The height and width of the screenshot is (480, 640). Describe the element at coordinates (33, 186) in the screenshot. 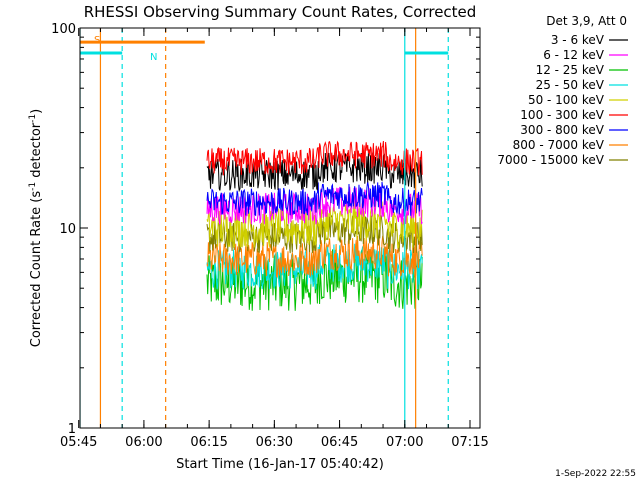

I see `y-axis-label-sup1: -1` at that location.